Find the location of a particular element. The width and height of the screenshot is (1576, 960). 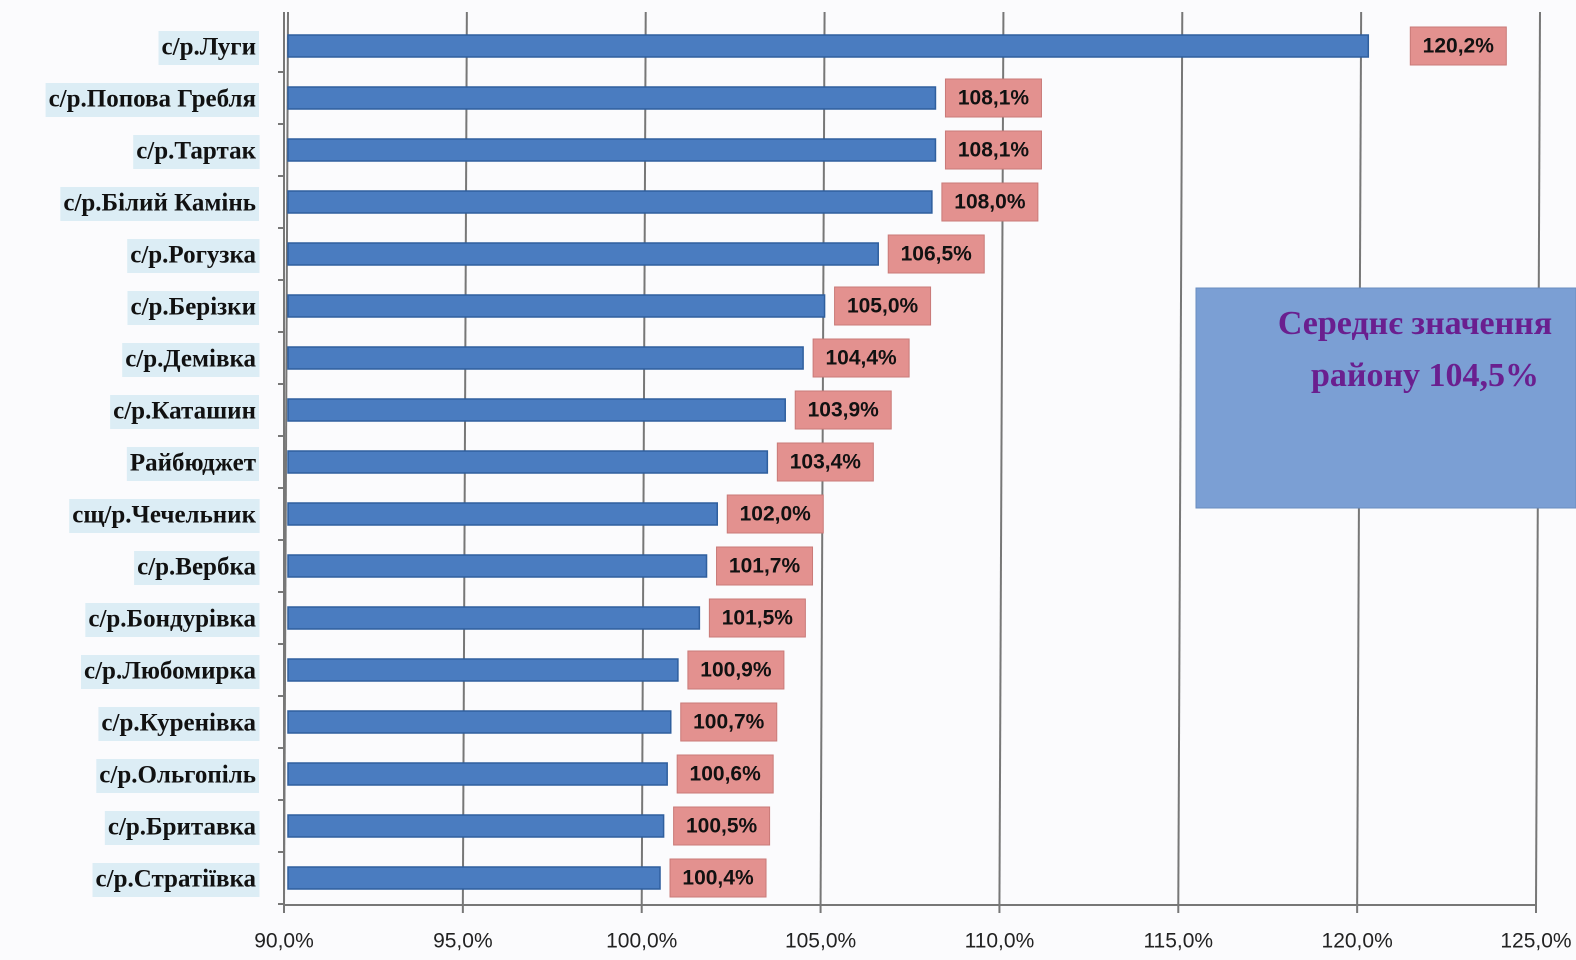

value-label: 104,4% is located at coordinates (861, 358).